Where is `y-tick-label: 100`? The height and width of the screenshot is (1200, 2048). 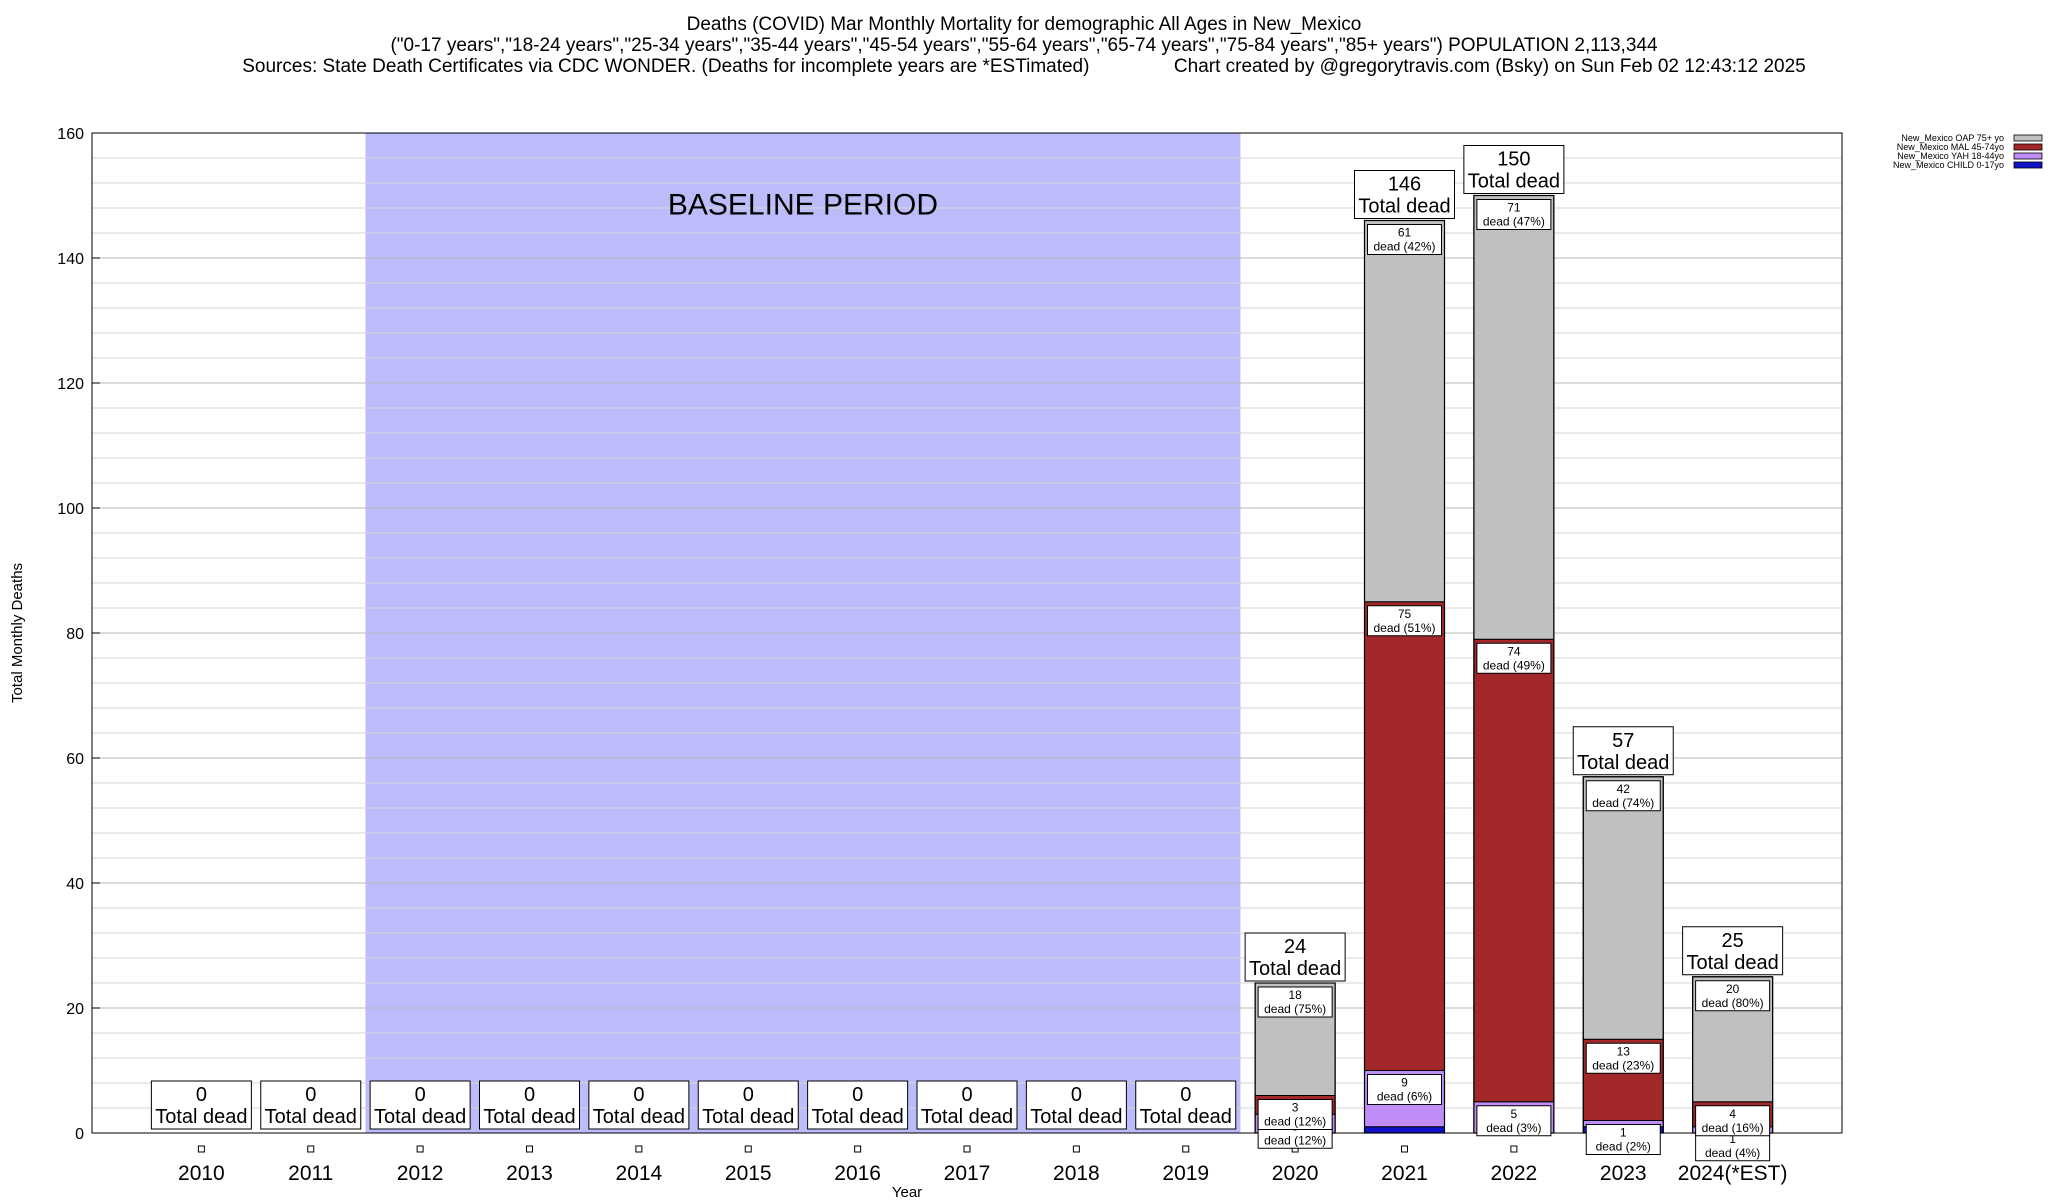
y-tick-label: 100 is located at coordinates (70, 509).